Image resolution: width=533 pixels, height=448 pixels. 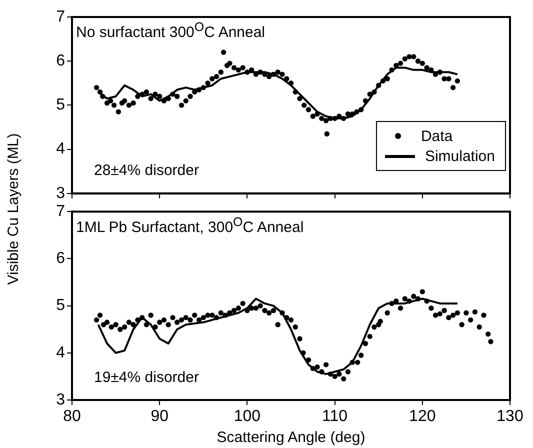 I want to click on x-tick-label: 80, so click(x=72, y=417).